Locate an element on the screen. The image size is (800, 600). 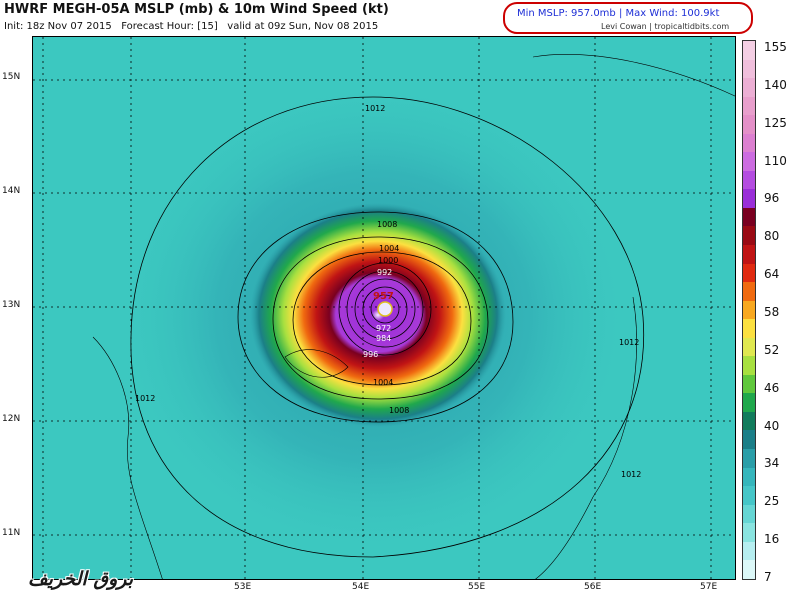
colorbar-label: 155 is located at coordinates (775, 47).